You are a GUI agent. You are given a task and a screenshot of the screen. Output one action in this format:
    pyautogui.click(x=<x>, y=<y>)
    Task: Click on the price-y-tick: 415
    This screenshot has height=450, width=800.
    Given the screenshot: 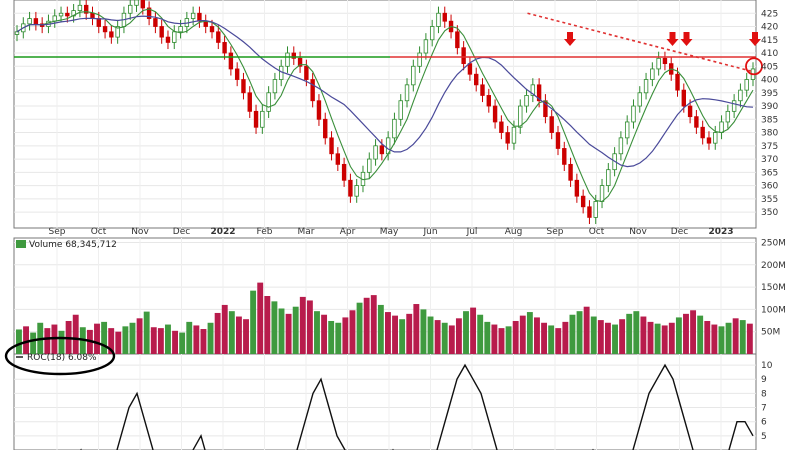 What is the action you would take?
    pyautogui.click(x=769, y=41)
    